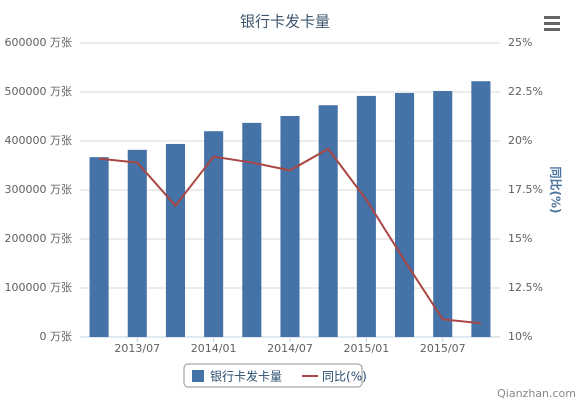  I want to click on y2-tick-label: 20%, so click(520, 140).